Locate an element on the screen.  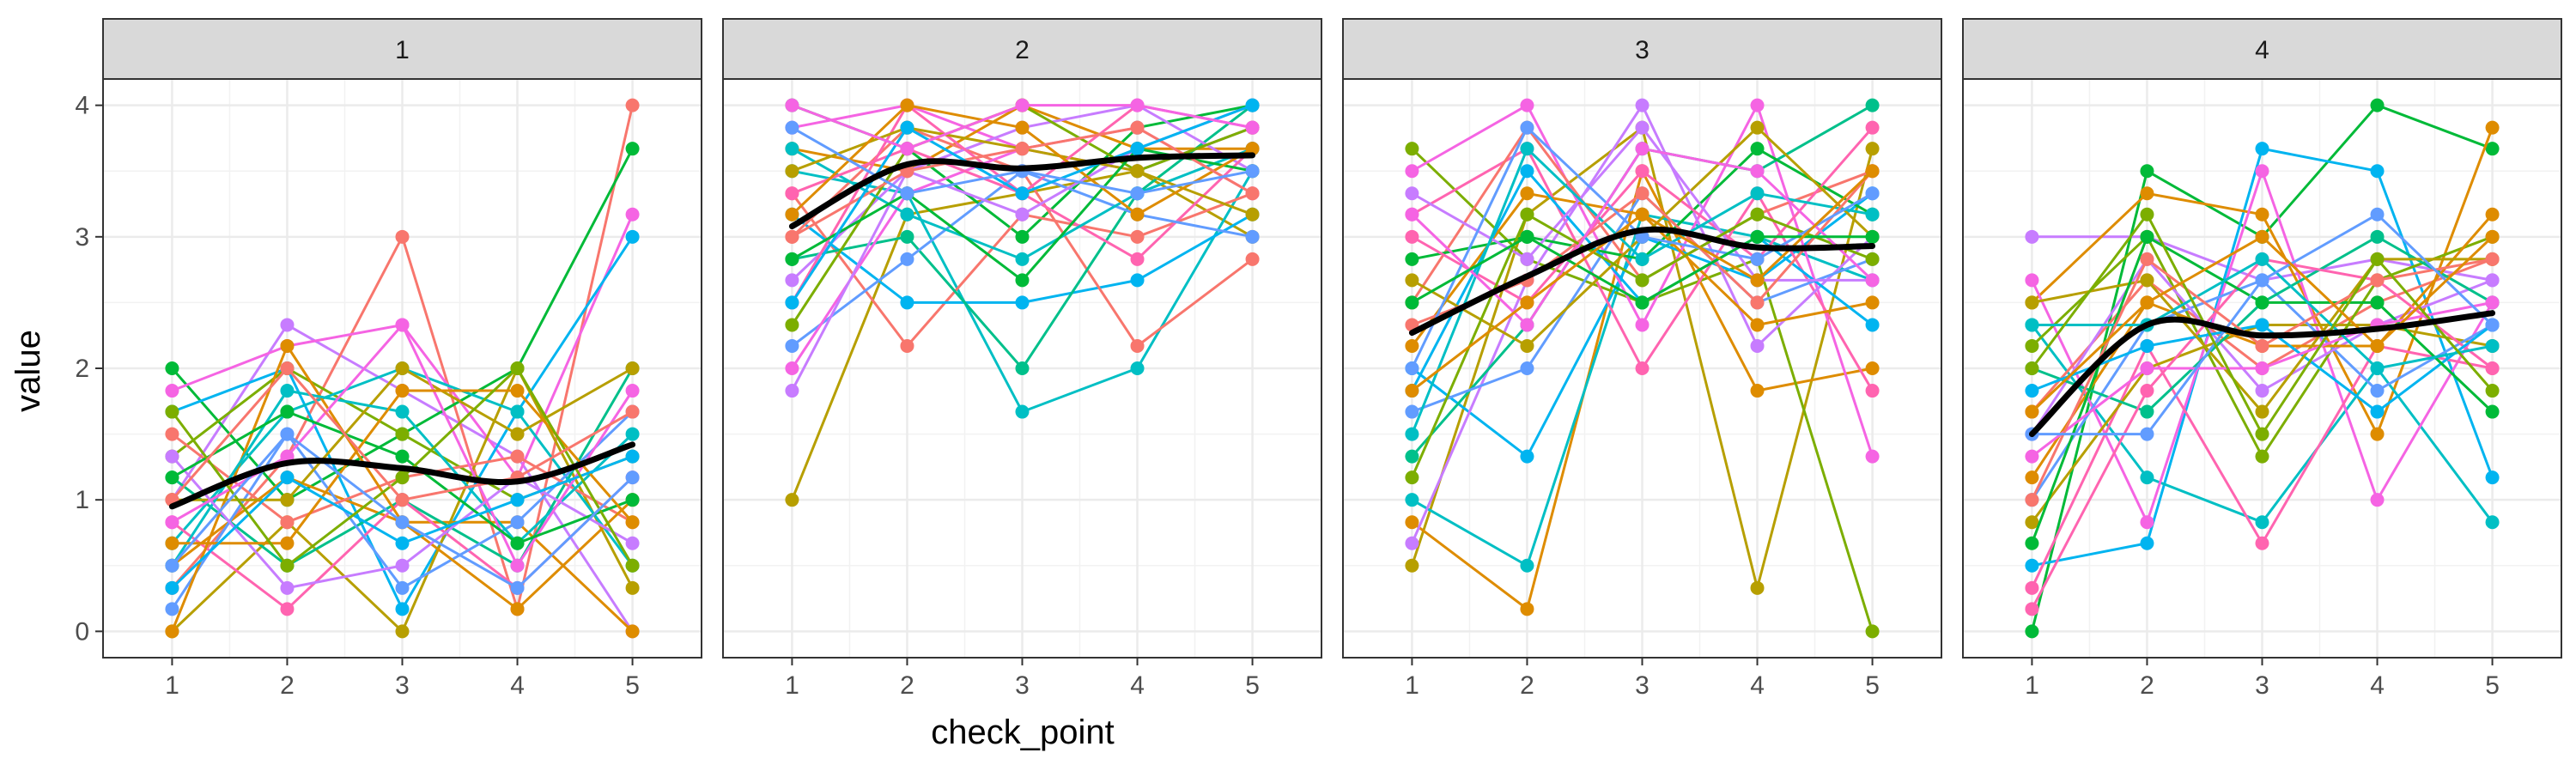
y-axis-title: value is located at coordinates (28, 371).